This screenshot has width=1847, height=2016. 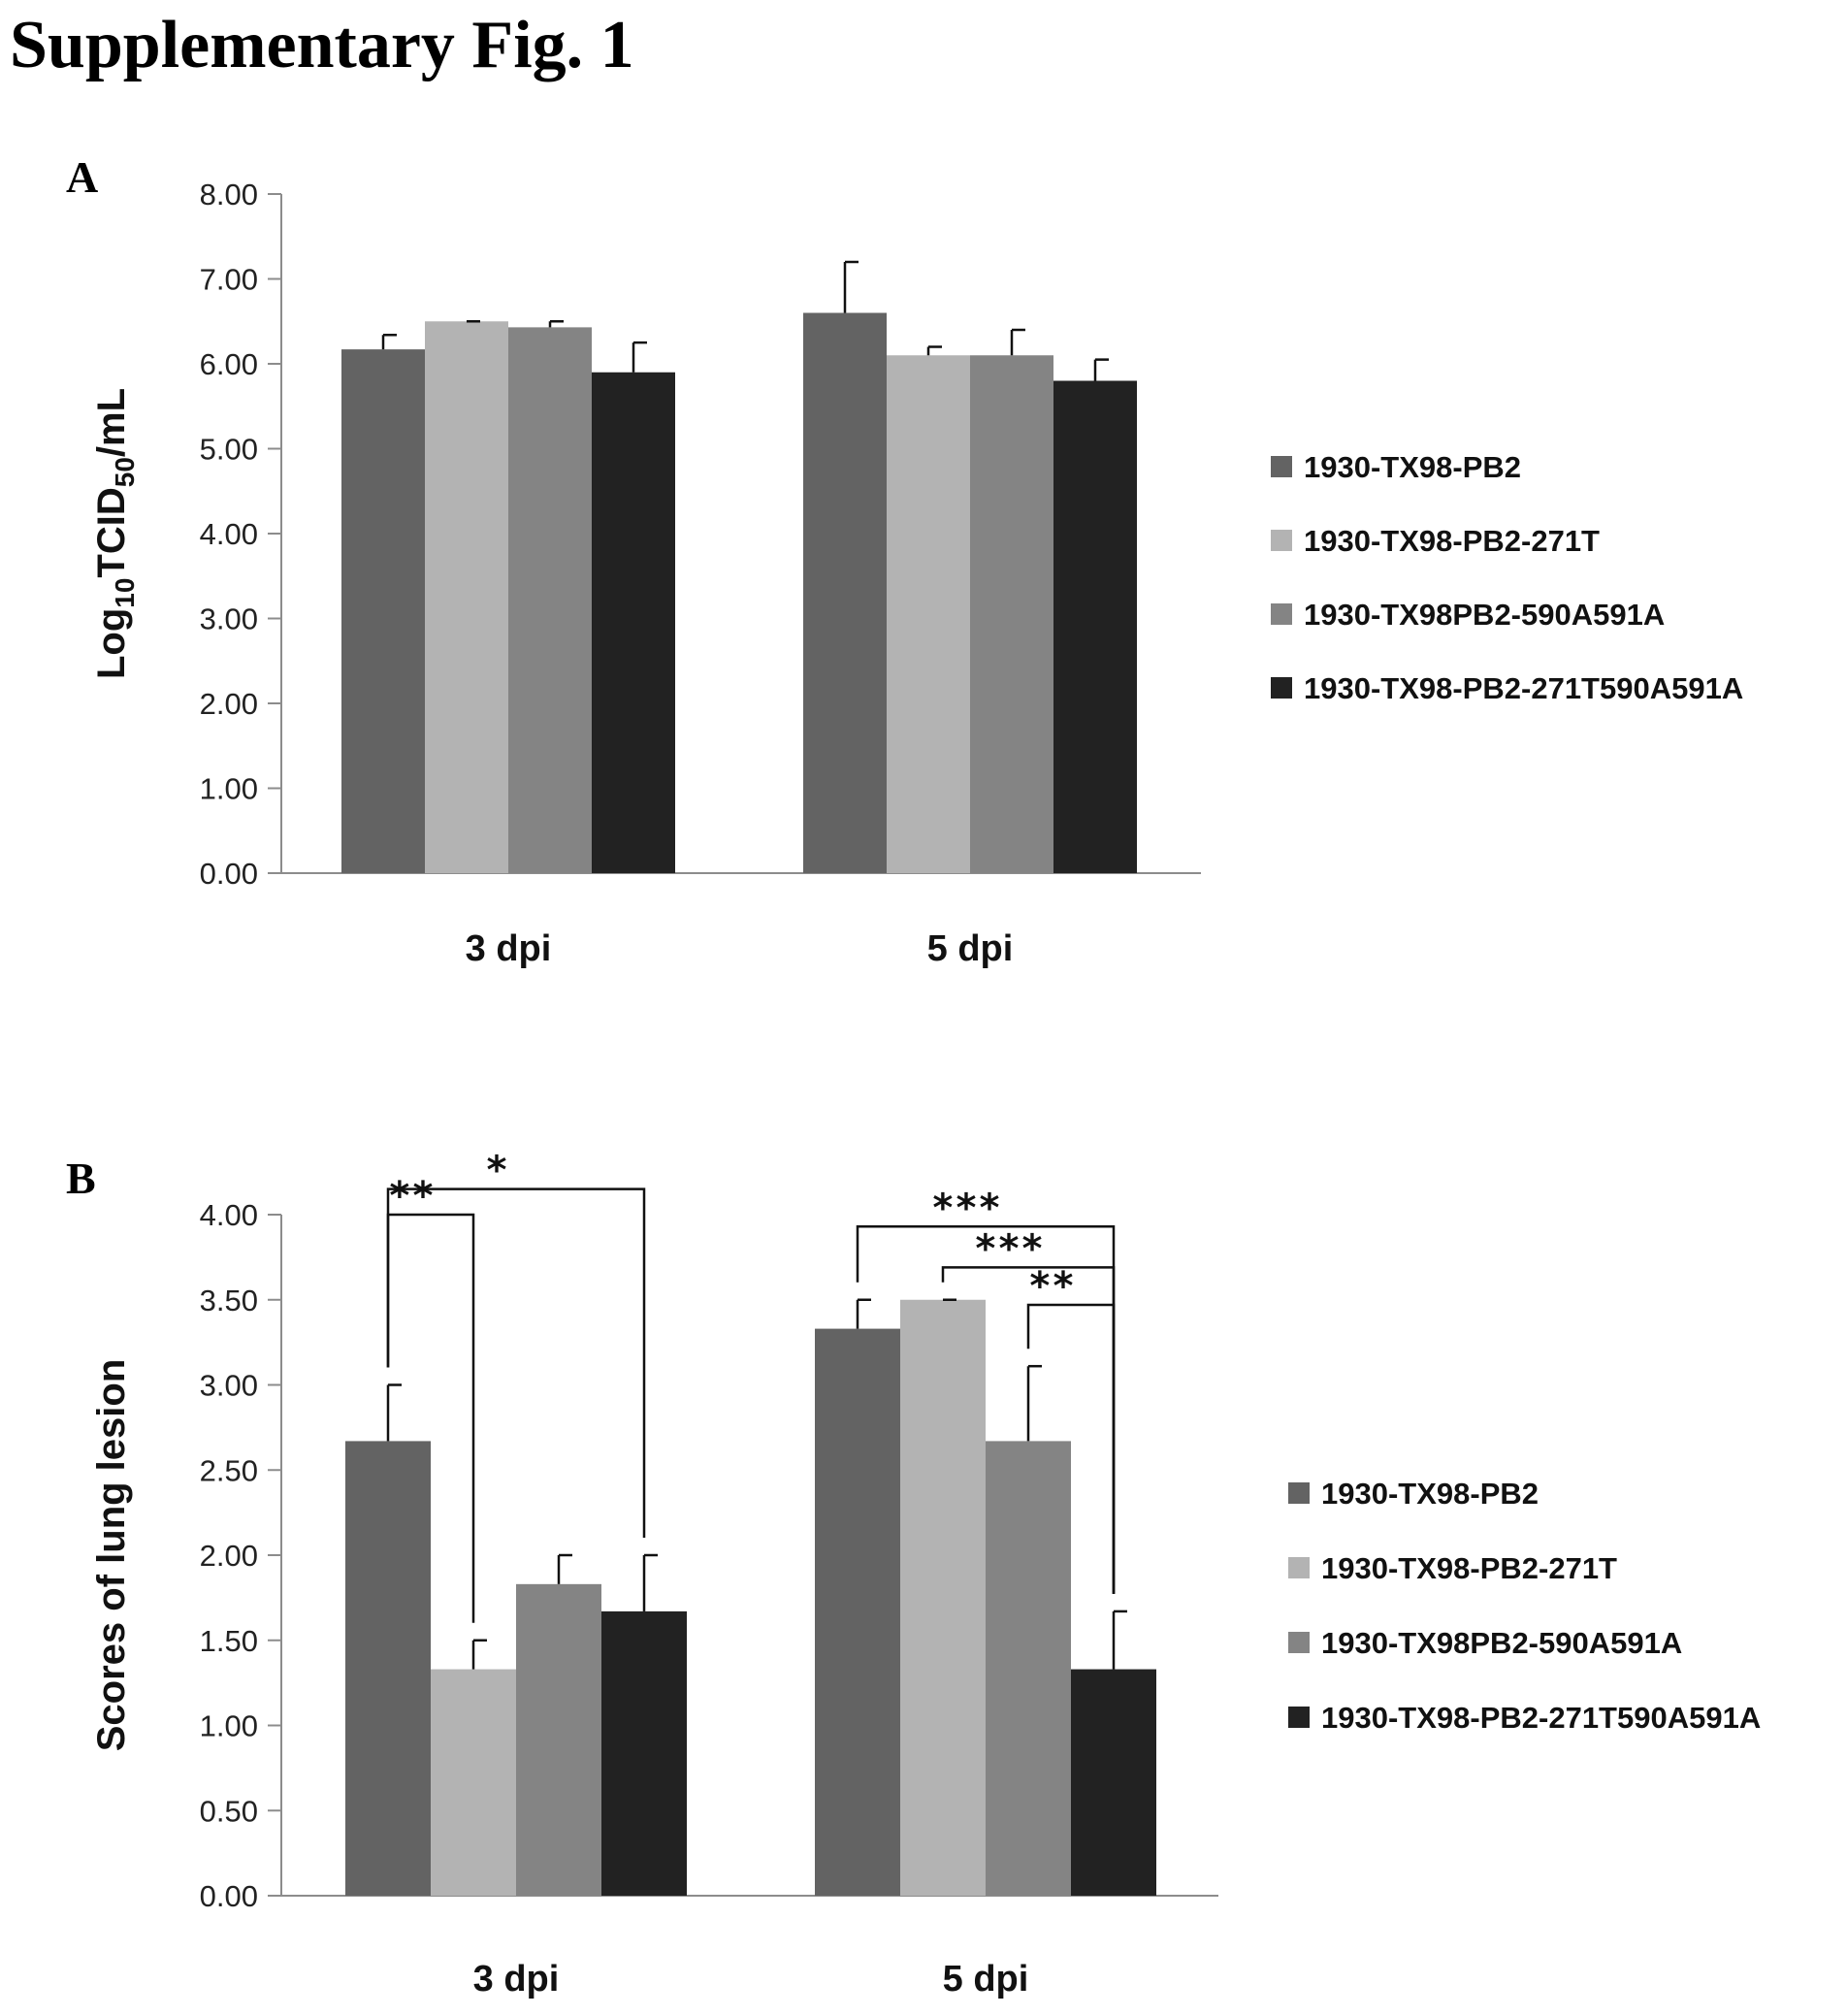 I want to click on chart-b-legend-label: 1930-TX98PB2-590A591A, so click(x=1501, y=1643).